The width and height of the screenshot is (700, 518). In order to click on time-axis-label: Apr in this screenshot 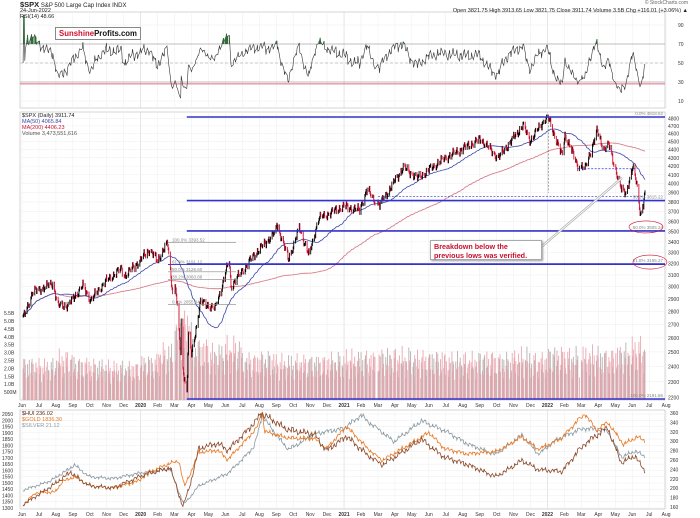, I will do `click(598, 406)`.